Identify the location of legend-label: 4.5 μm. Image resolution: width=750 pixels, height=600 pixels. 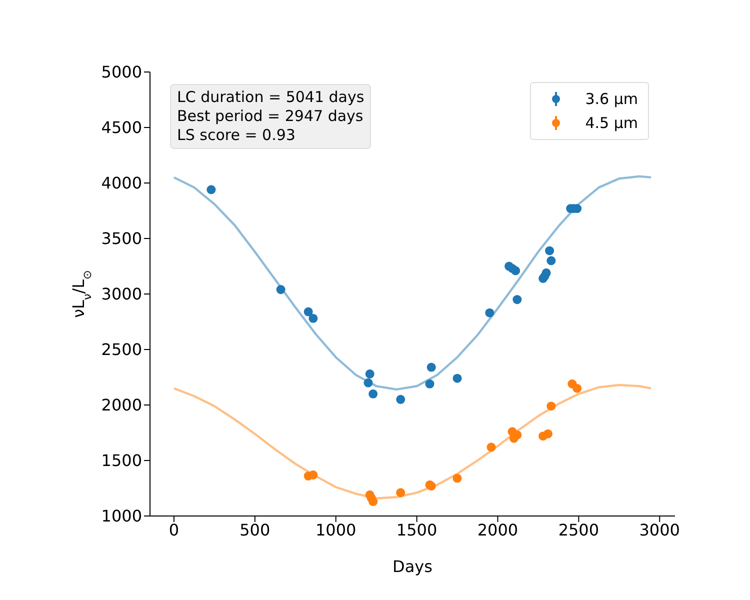
(611, 123).